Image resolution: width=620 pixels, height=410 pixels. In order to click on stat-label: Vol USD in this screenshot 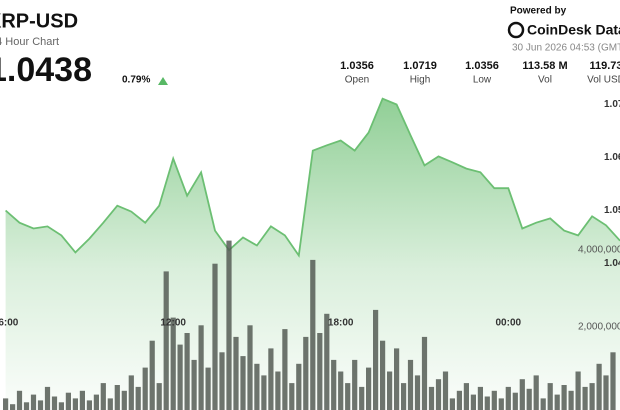, I will do `click(603, 80)`.